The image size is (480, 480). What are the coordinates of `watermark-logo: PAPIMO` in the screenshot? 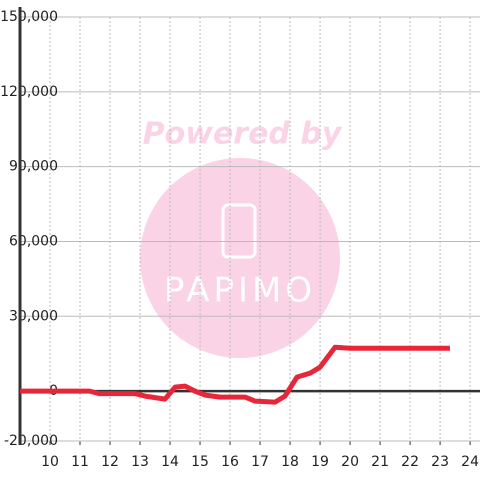 It's located at (240, 291).